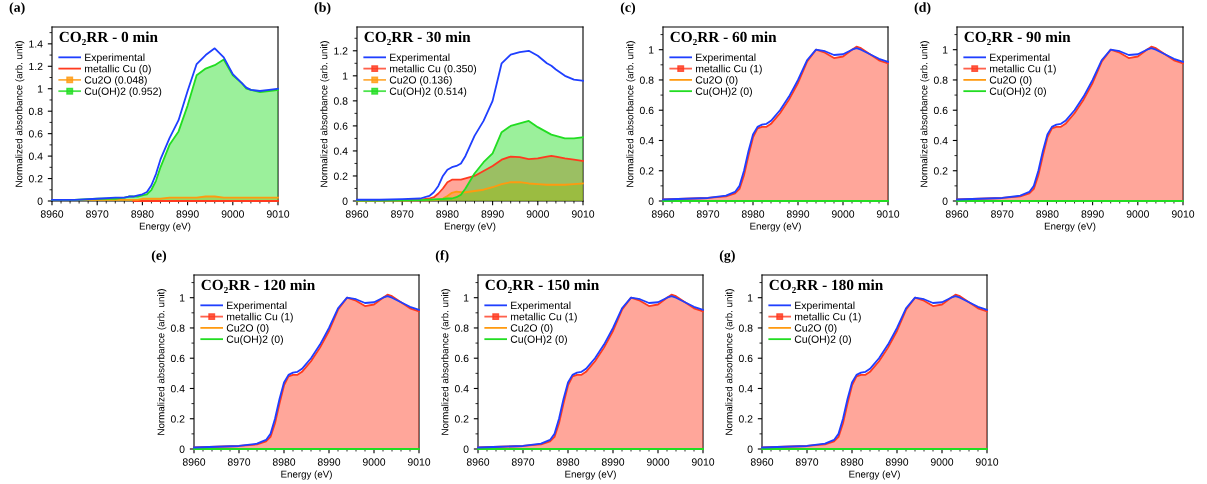 Image resolution: width=1207 pixels, height=484 pixels. Describe the element at coordinates (723, 38) in the screenshot. I see `chart-title: CO₂RR - 60 min` at that location.